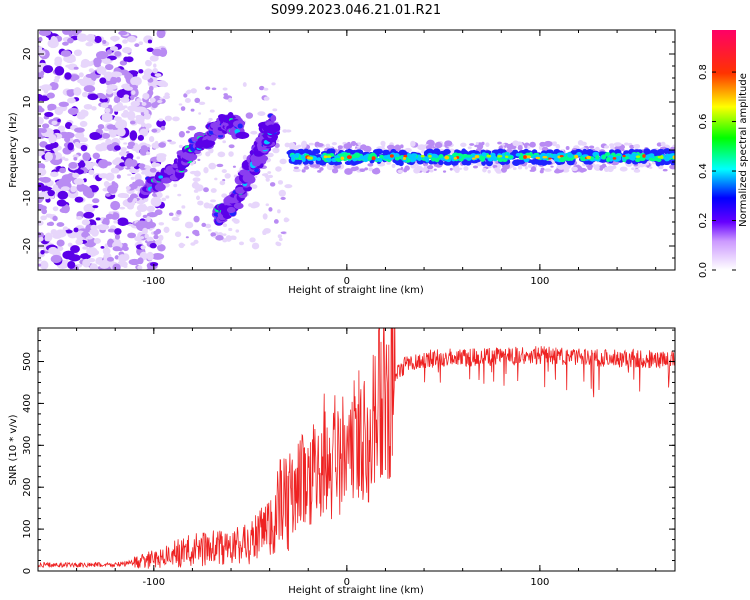  What do you see at coordinates (724, 150) in the screenshot?
I see `colorbar-gradient` at bounding box center [724, 150].